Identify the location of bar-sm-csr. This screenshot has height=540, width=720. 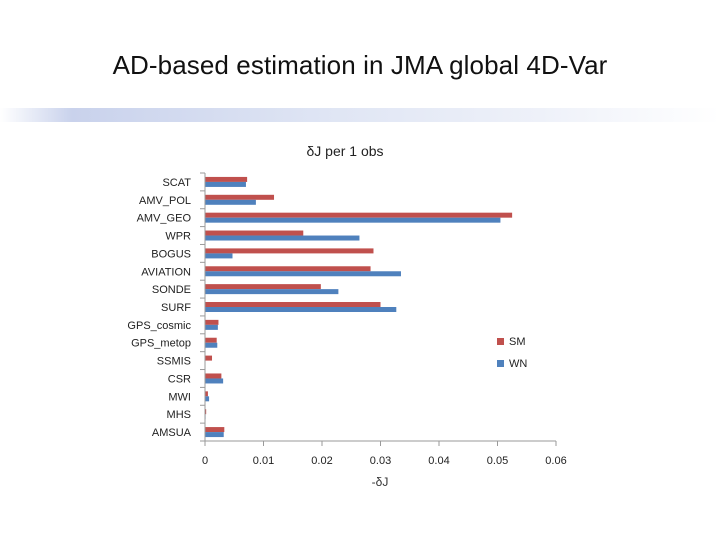
(213, 376).